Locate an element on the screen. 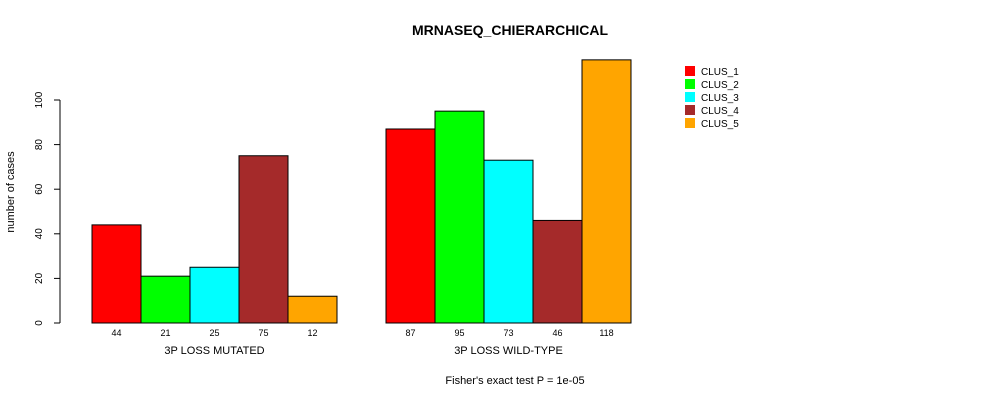 Image resolution: width=990 pixels, height=400 pixels. legend-label: CLUS_3 is located at coordinates (720, 98).